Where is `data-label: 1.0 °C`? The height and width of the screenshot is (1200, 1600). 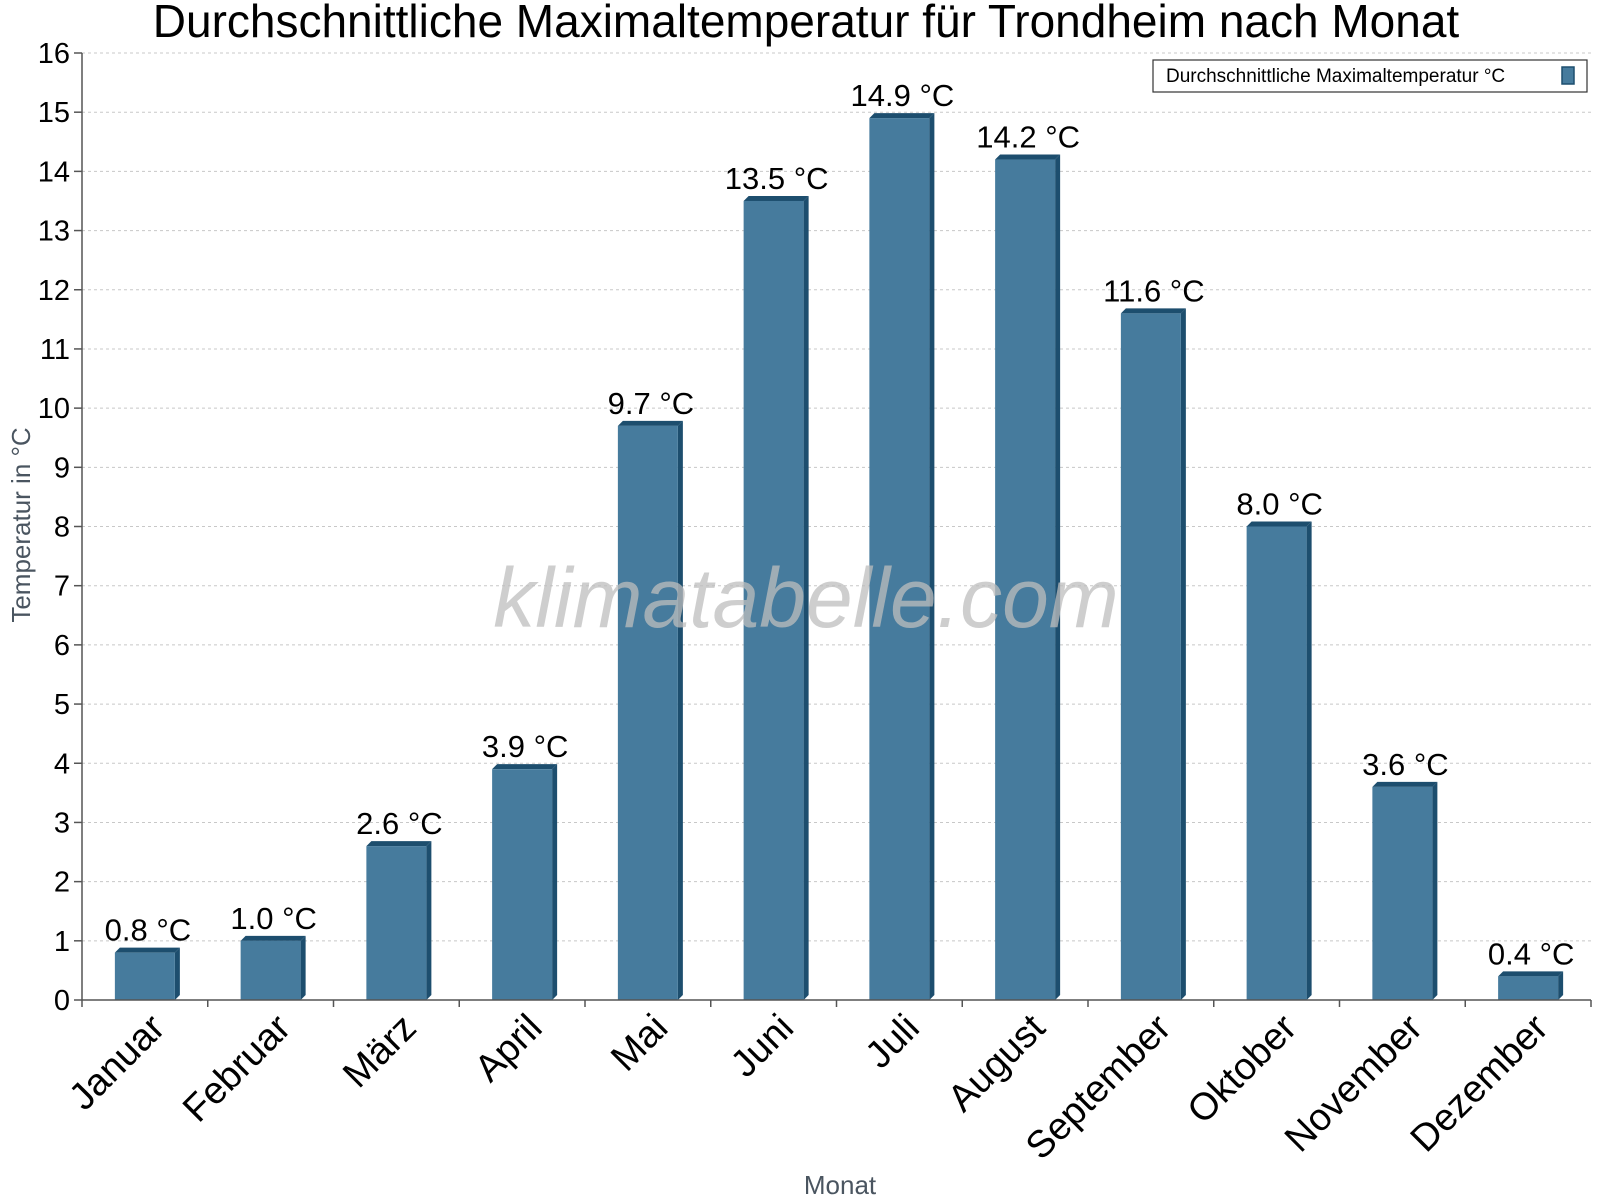
data-label: 1.0 °C is located at coordinates (273, 918).